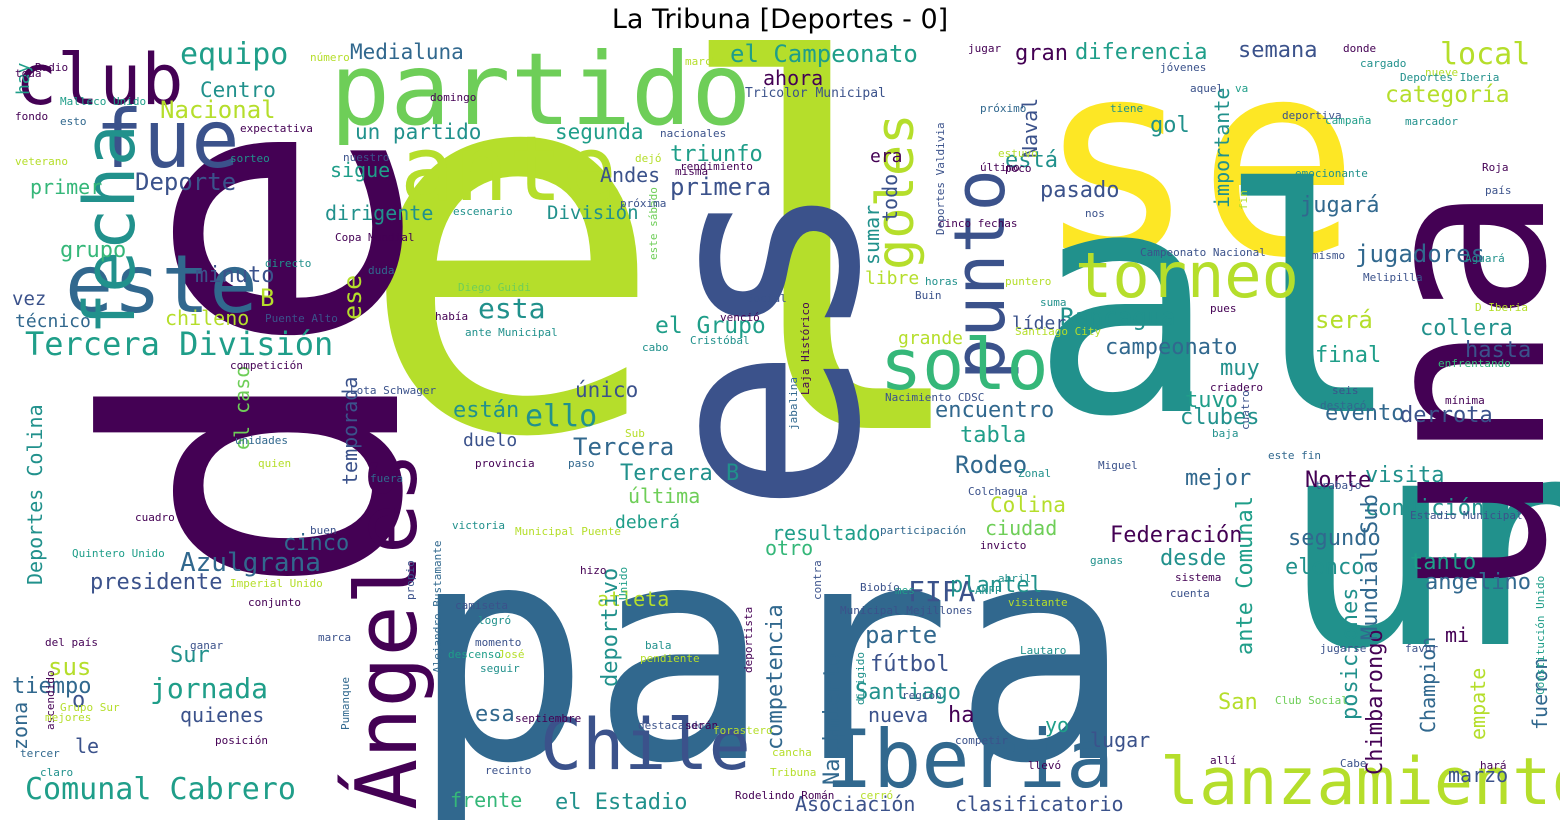 Image resolution: width=1560 pixels, height=820 pixels. What do you see at coordinates (345, 703) in the screenshot?
I see `cloud-word: Pumanque` at bounding box center [345, 703].